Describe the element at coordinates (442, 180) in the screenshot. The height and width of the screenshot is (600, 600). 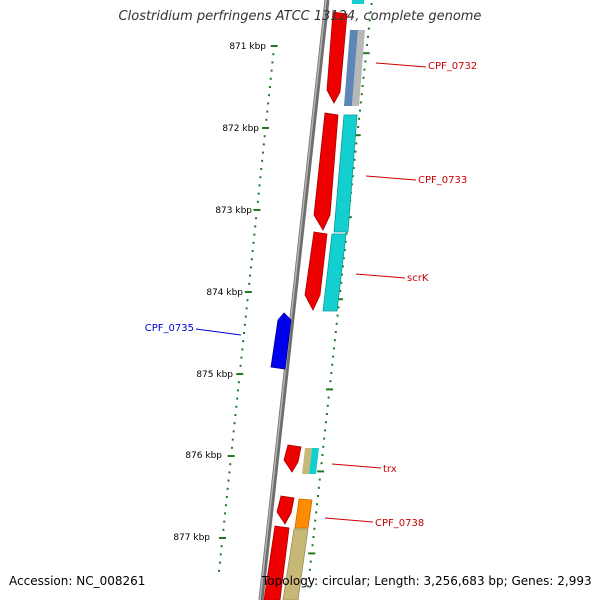
I see `gene-label-cpf-0733: CPF_0733` at that location.